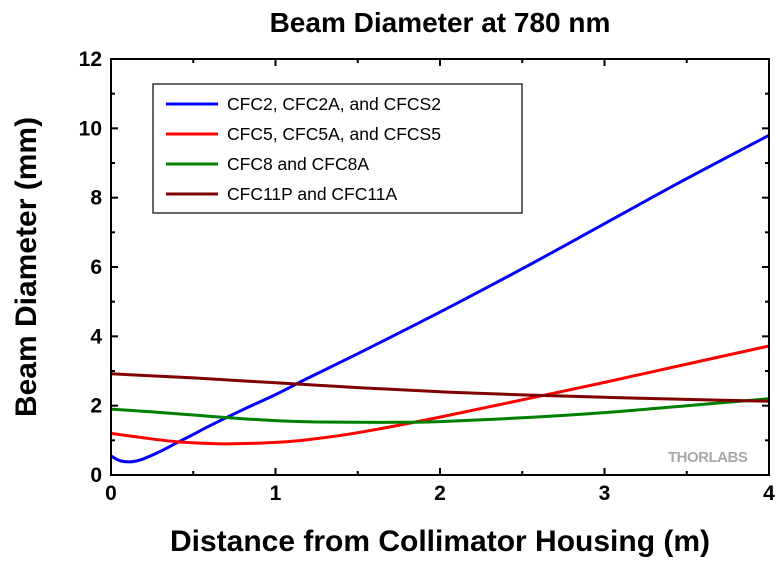 The height and width of the screenshot is (563, 780). What do you see at coordinates (276, 493) in the screenshot?
I see `x-tick-label: 1` at bounding box center [276, 493].